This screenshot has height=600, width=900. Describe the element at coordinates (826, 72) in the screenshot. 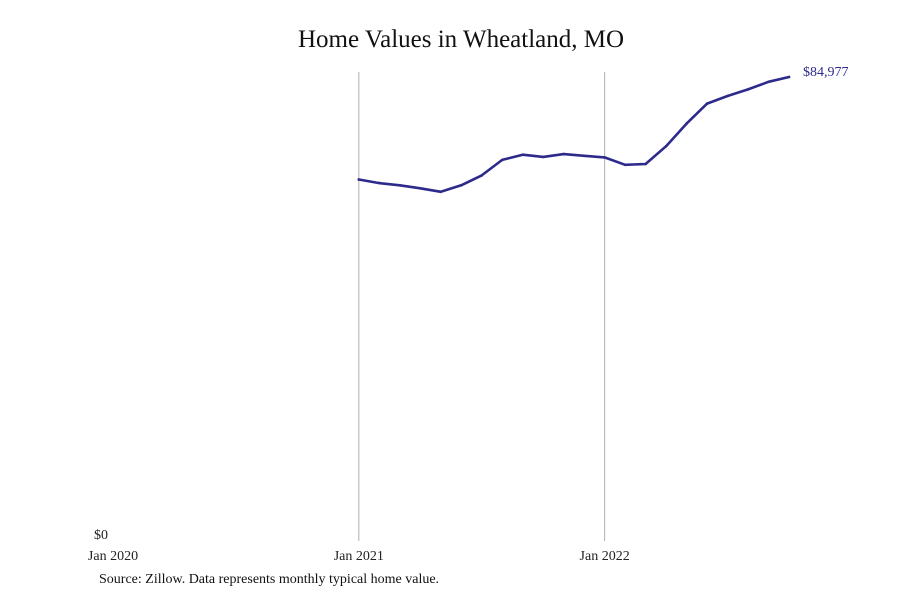

I see `end-value-label: $84,977` at that location.